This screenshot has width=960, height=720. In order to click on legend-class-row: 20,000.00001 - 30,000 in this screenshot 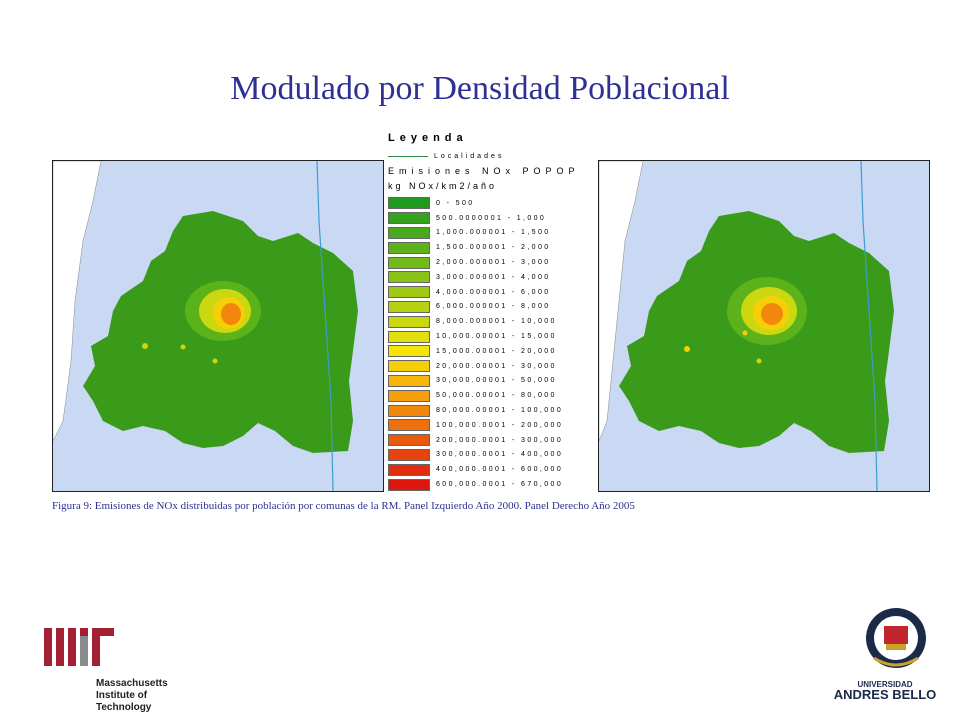, I will do `click(475, 366)`.